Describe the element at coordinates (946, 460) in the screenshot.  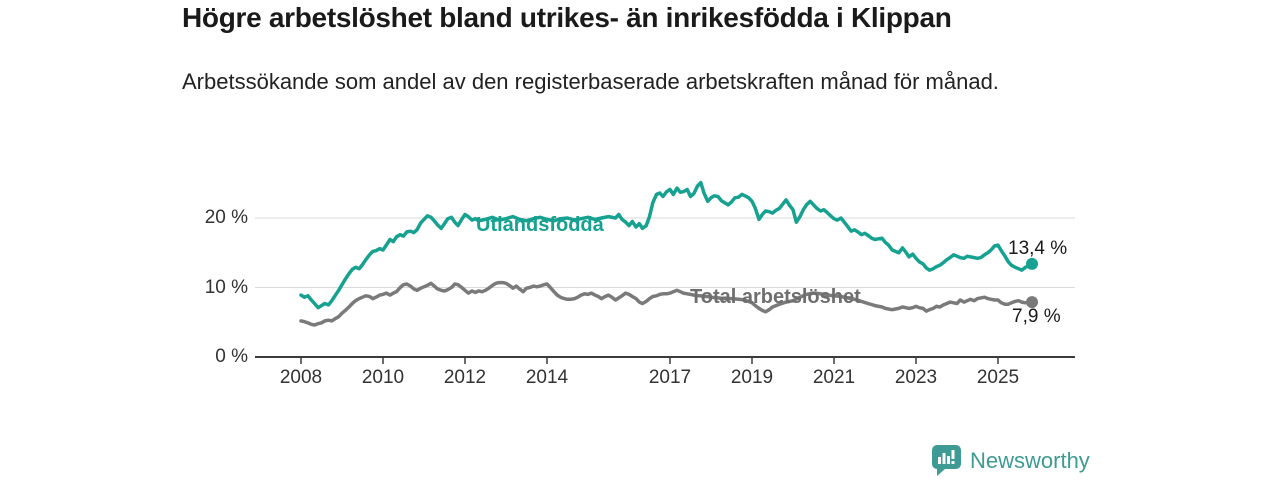
I see `bar-chart-speech-bubble-icon` at that location.